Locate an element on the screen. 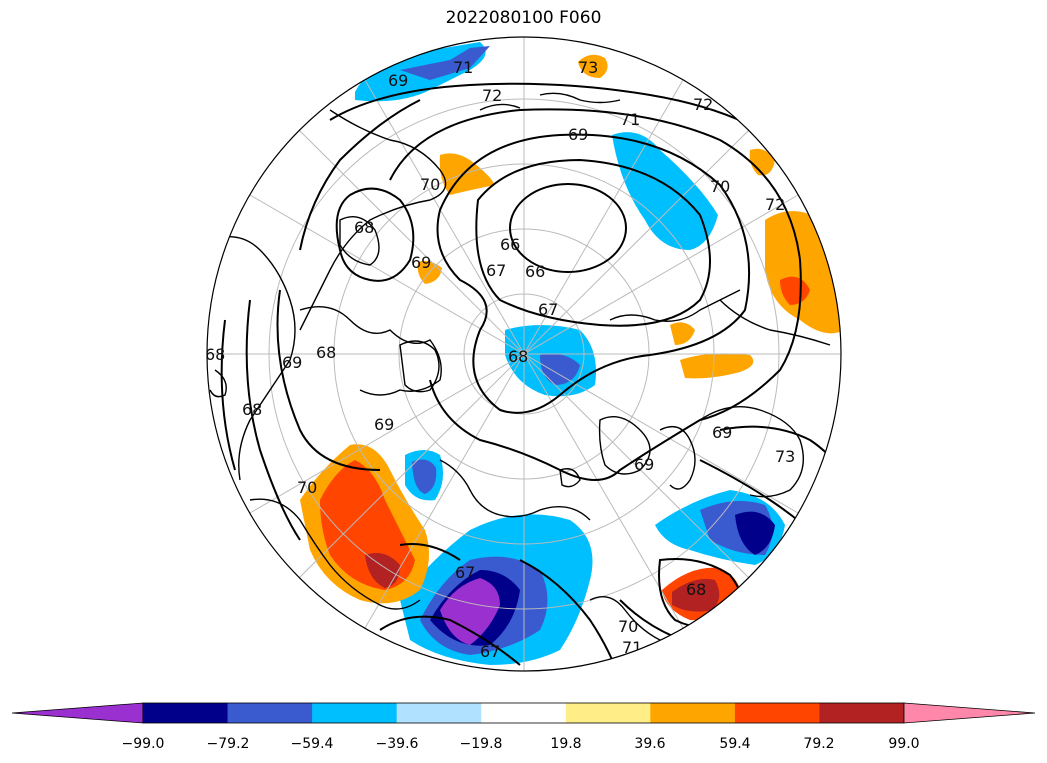 Image resolution: width=1047 pixels, height=763 pixels. colorbar-over-extension is located at coordinates (969, 713).